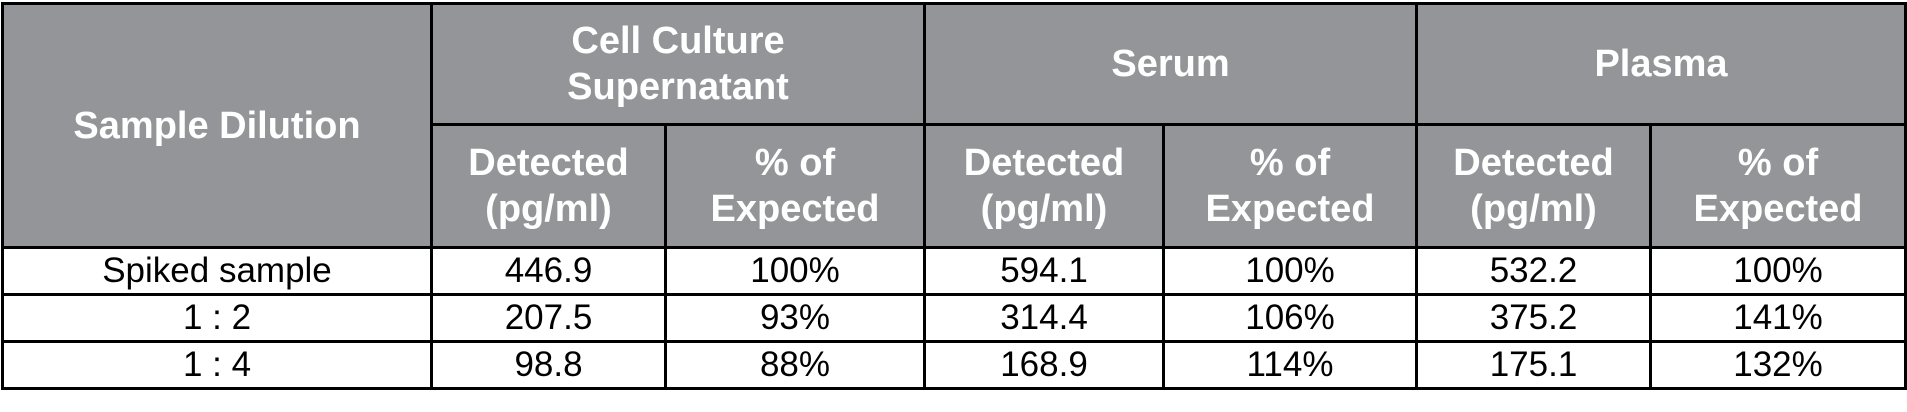 The image size is (1907, 412). I want to click on data-cell: 375.2, so click(1533, 318).